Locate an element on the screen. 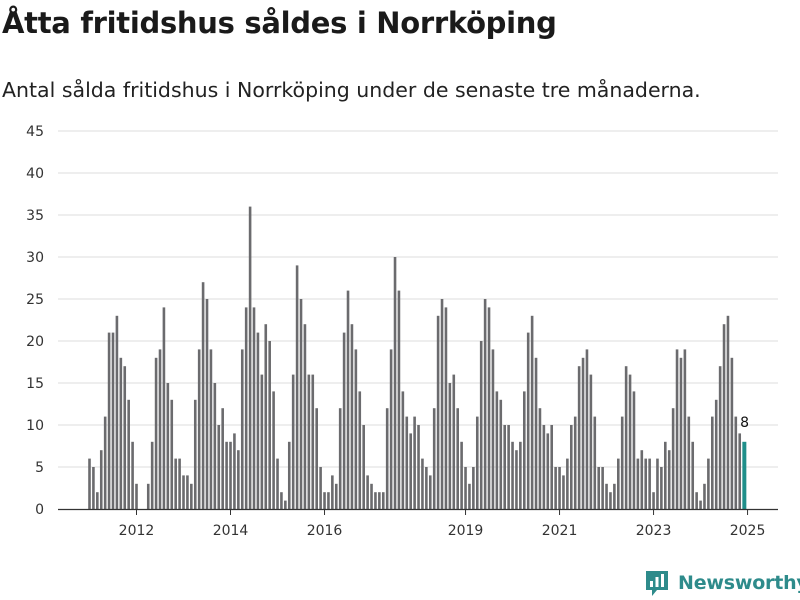  y-tick-label: 25 is located at coordinates (35, 300).